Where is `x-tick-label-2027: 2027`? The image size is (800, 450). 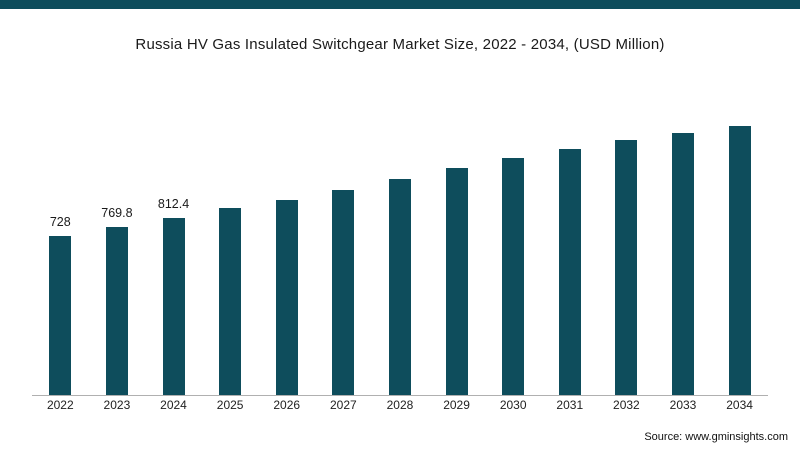 x-tick-label-2027: 2027 is located at coordinates (343, 405).